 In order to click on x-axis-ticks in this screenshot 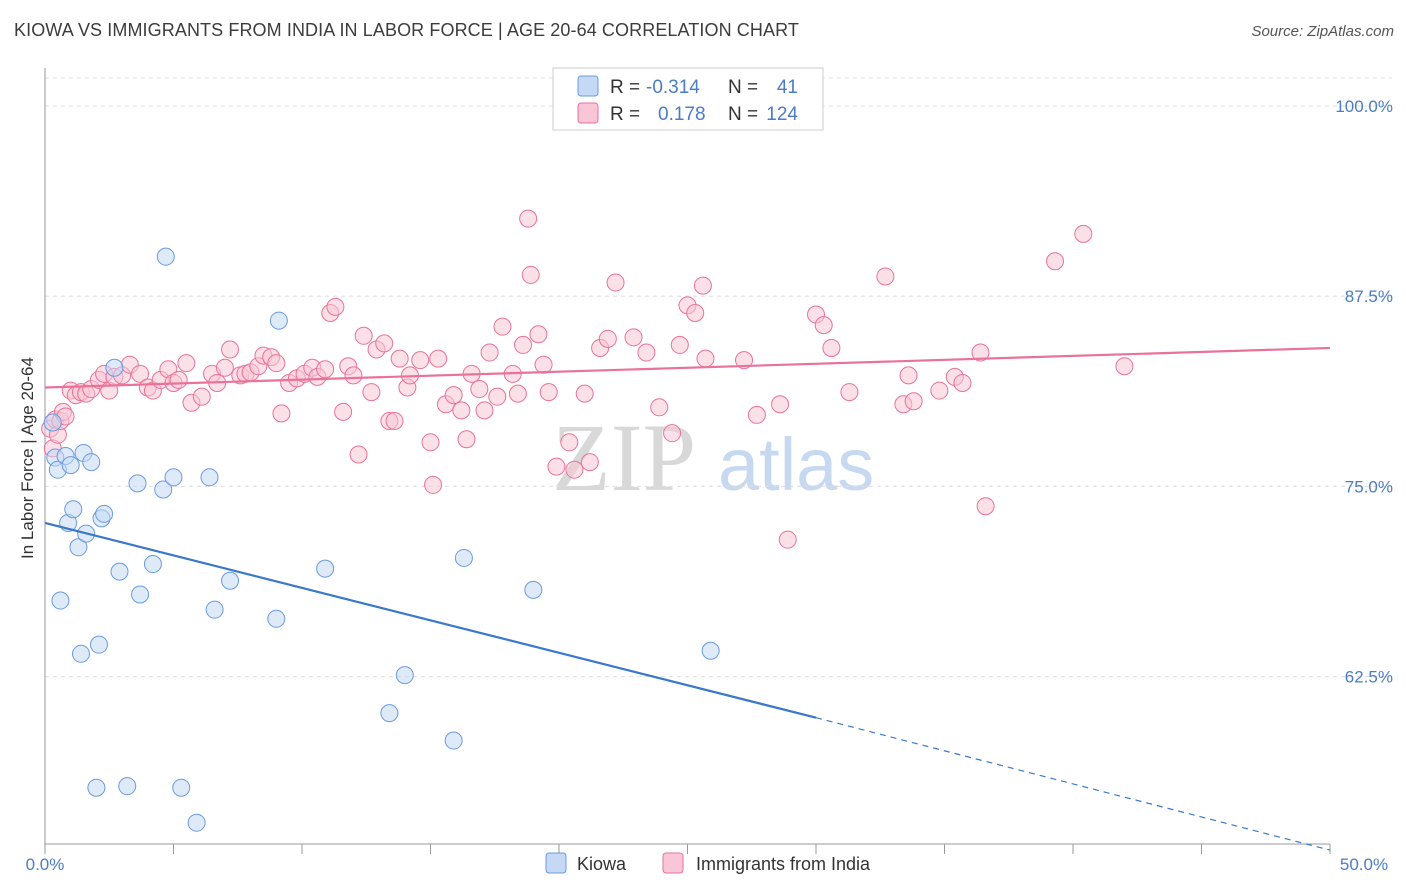, I will do `click(687, 849)`.